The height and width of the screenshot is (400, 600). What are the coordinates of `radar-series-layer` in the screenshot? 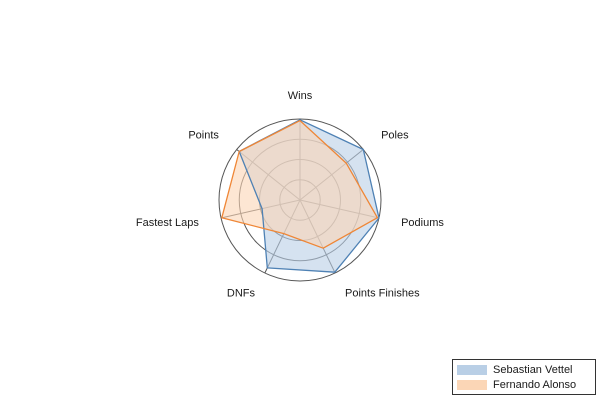 It's located at (300, 196).